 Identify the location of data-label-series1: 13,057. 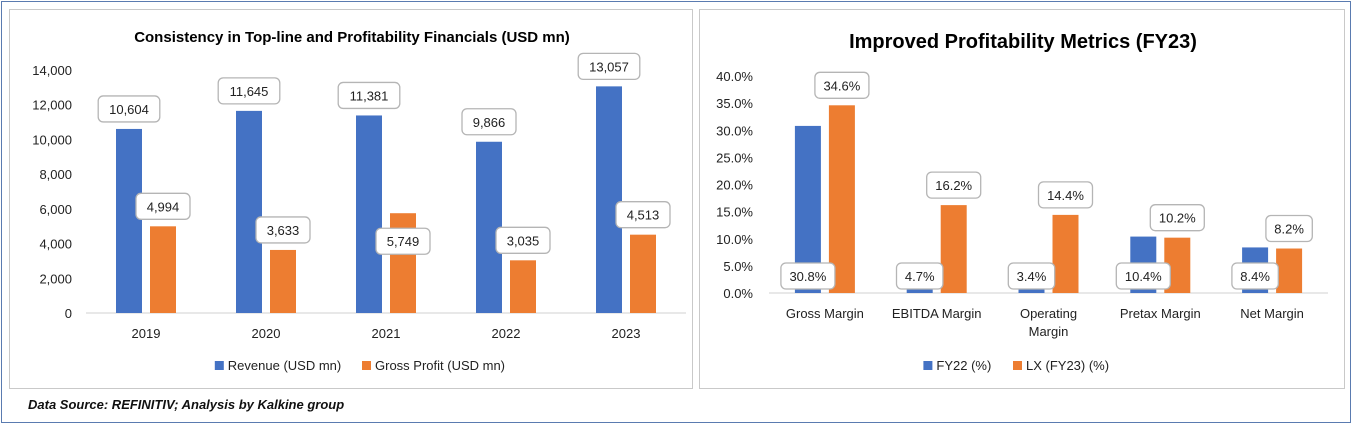
(609, 66).